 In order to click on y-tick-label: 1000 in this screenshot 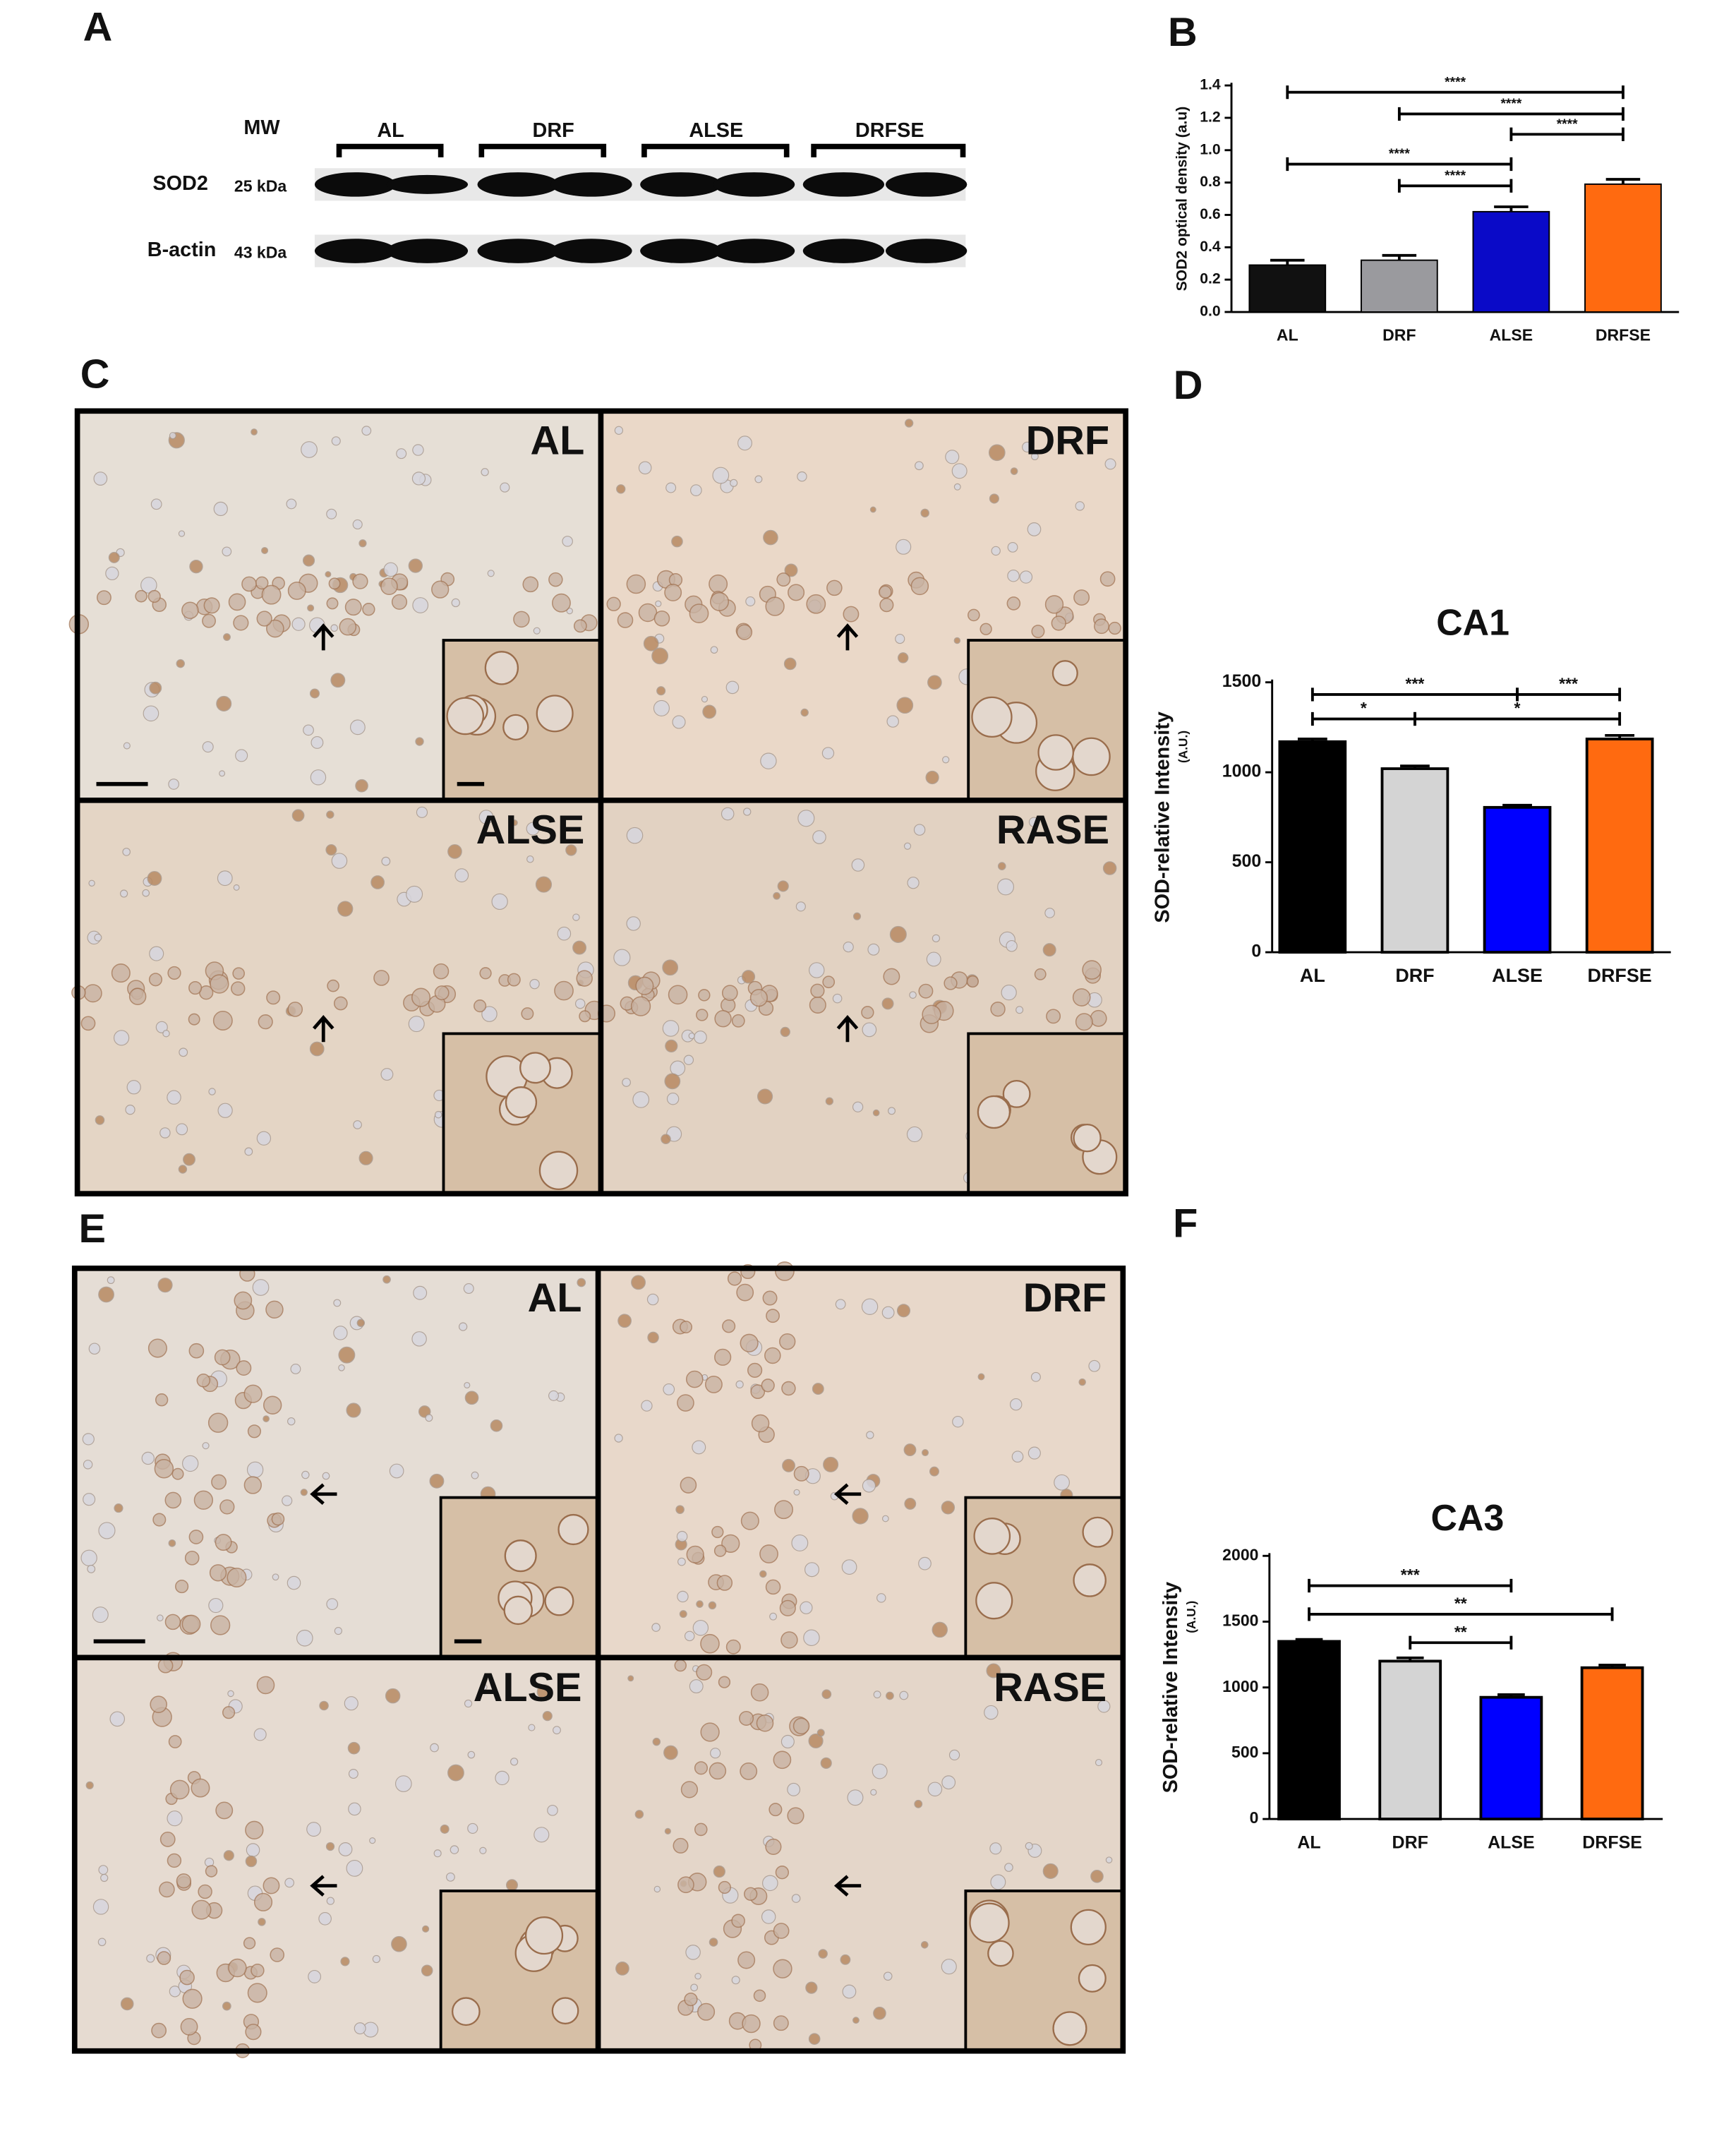, I will do `click(1240, 1686)`.